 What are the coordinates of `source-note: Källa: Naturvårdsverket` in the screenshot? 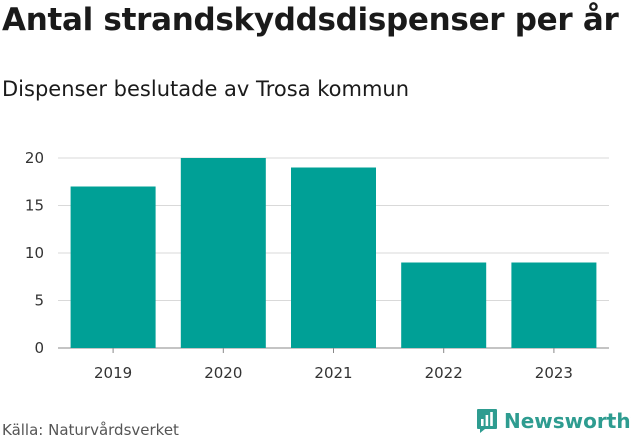 It's located at (90, 430).